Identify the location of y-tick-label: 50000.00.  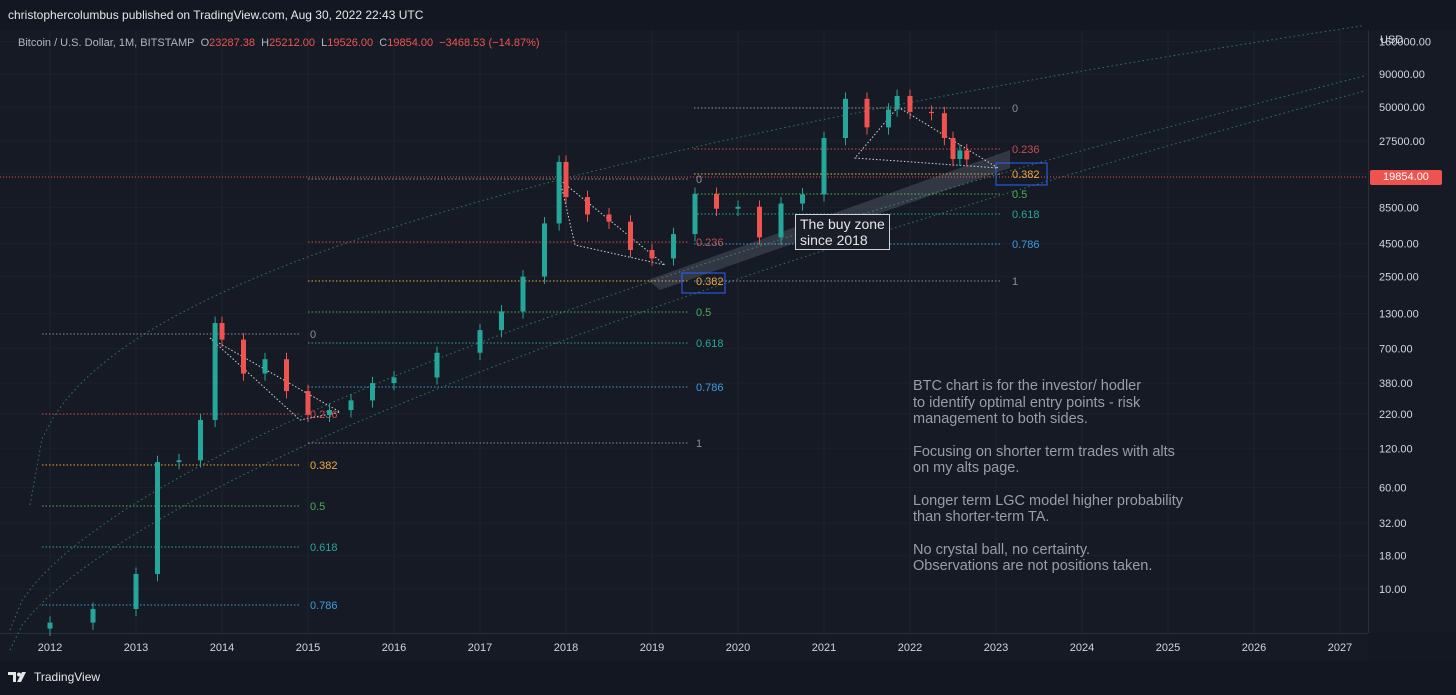
(1402, 108).